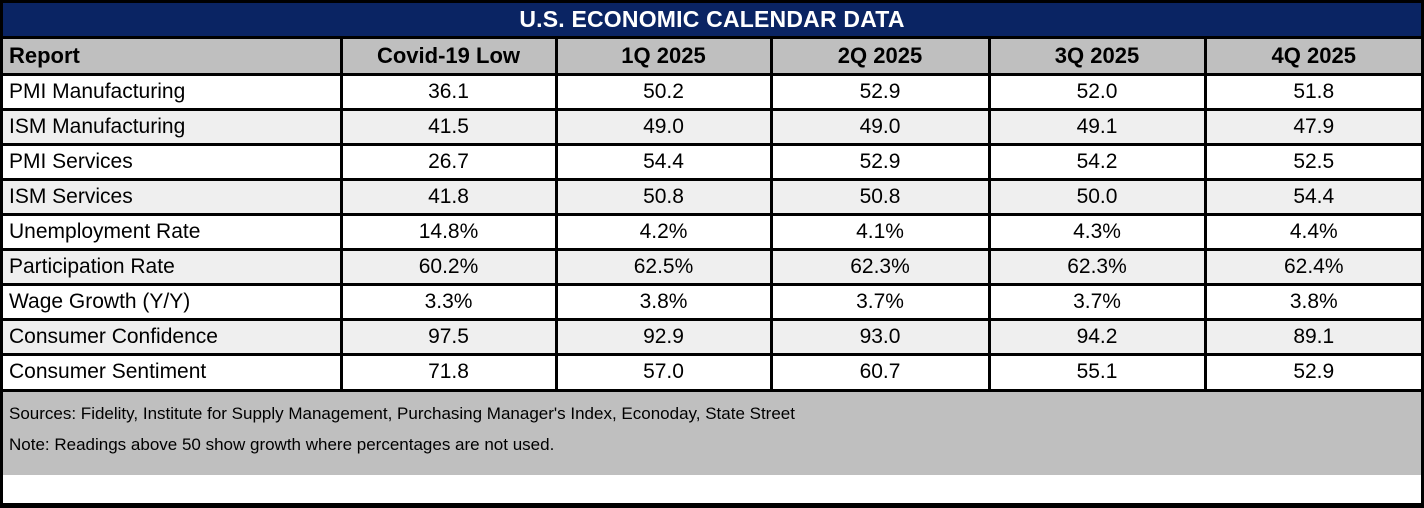 This screenshot has height=508, width=1424. Describe the element at coordinates (880, 231) in the screenshot. I see `cell-value: 4.1%` at that location.